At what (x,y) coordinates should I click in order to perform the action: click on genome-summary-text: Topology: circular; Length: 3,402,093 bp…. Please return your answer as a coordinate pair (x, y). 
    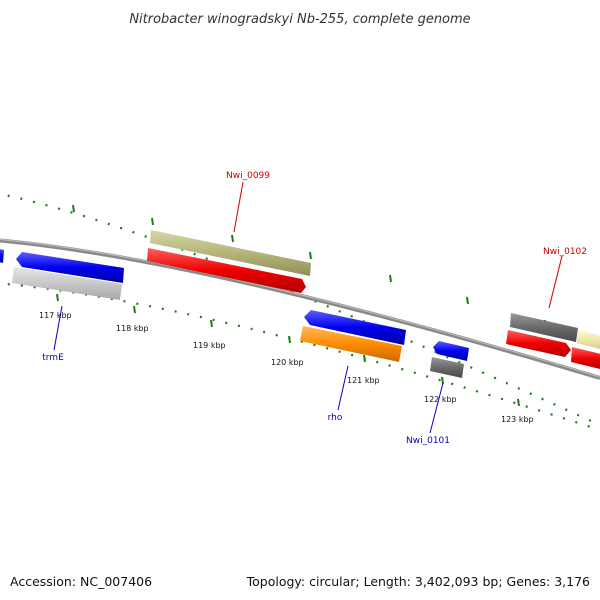
    Looking at the image, I should click on (418, 581).